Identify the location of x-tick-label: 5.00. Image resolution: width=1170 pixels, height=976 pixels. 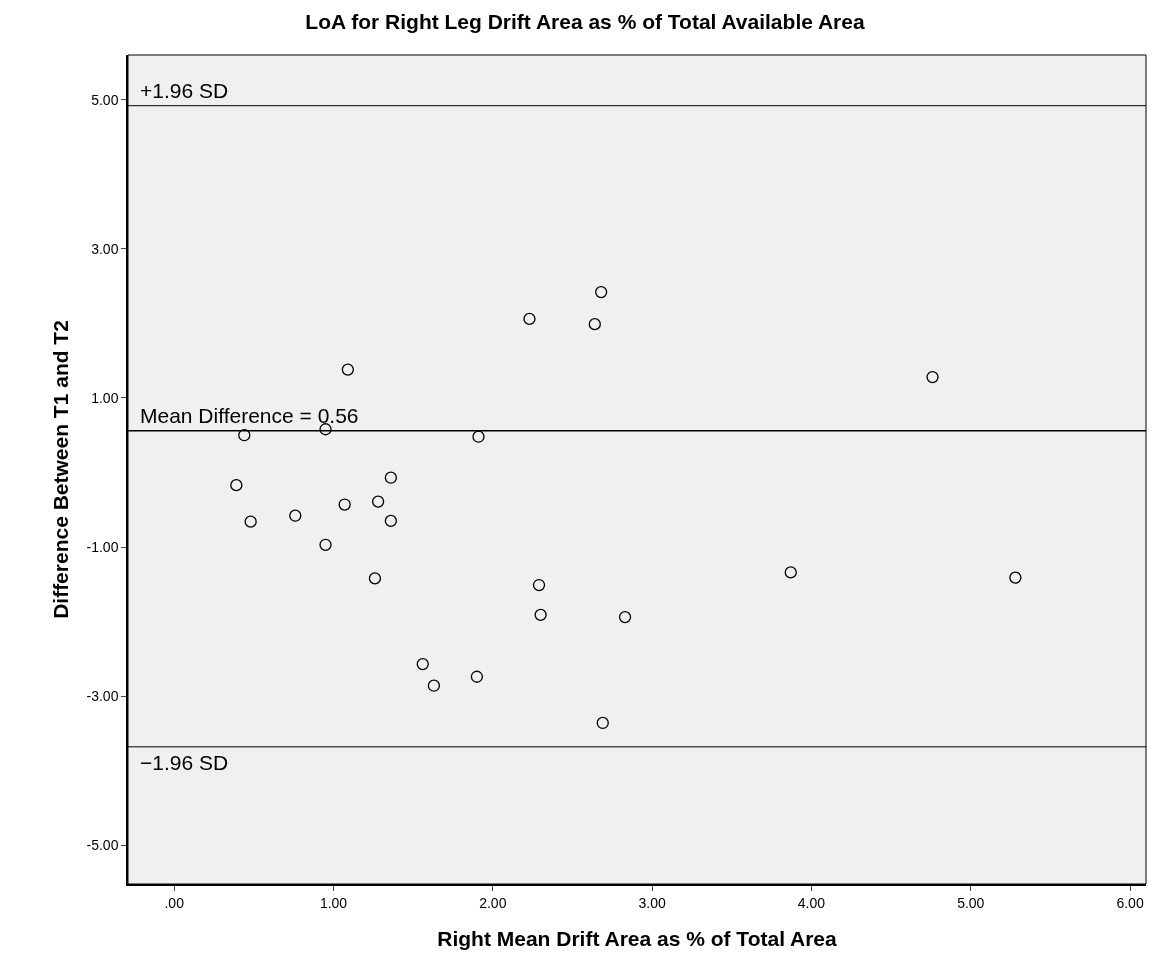
(971, 902).